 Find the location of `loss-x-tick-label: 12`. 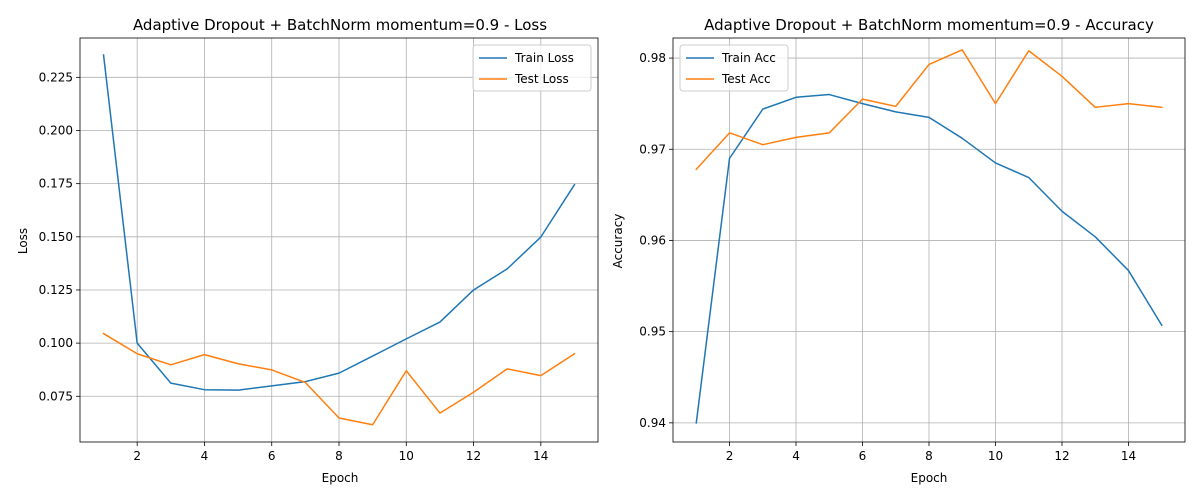

loss-x-tick-label: 12 is located at coordinates (473, 456).